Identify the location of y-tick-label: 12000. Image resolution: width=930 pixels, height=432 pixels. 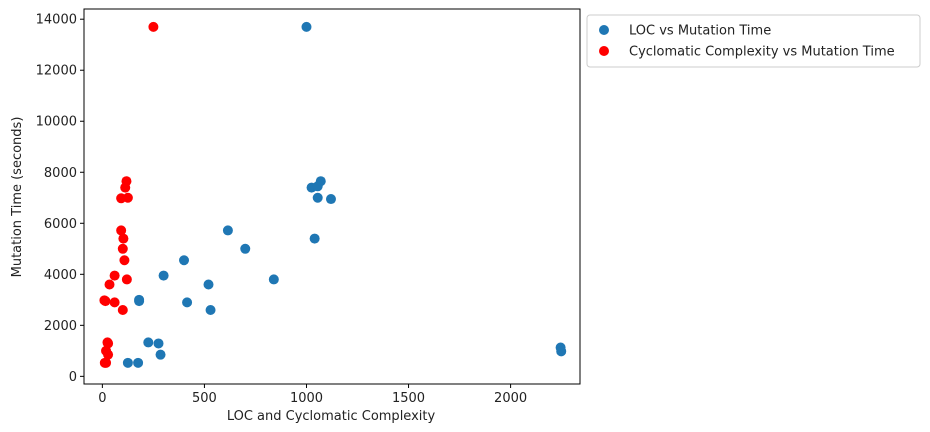
(56, 71).